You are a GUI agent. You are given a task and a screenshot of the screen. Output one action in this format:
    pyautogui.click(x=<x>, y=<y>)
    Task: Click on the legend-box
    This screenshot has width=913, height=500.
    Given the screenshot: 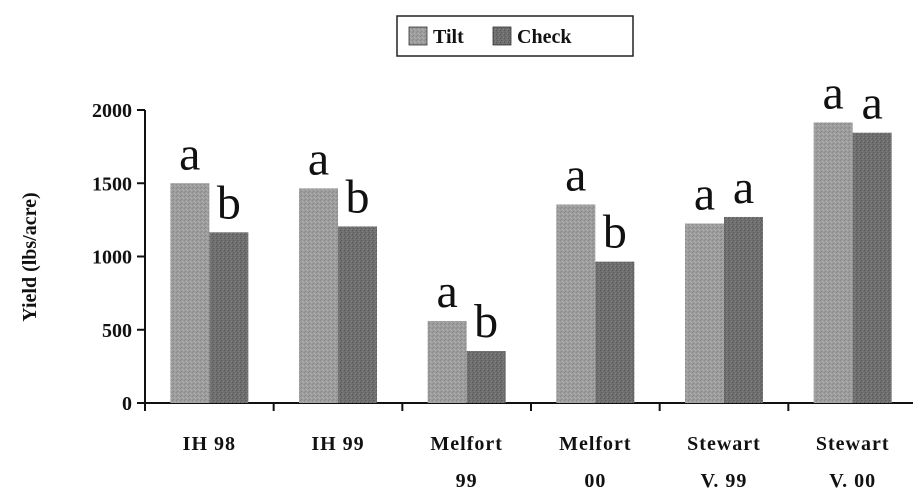 What is the action you would take?
    pyautogui.click(x=515, y=36)
    